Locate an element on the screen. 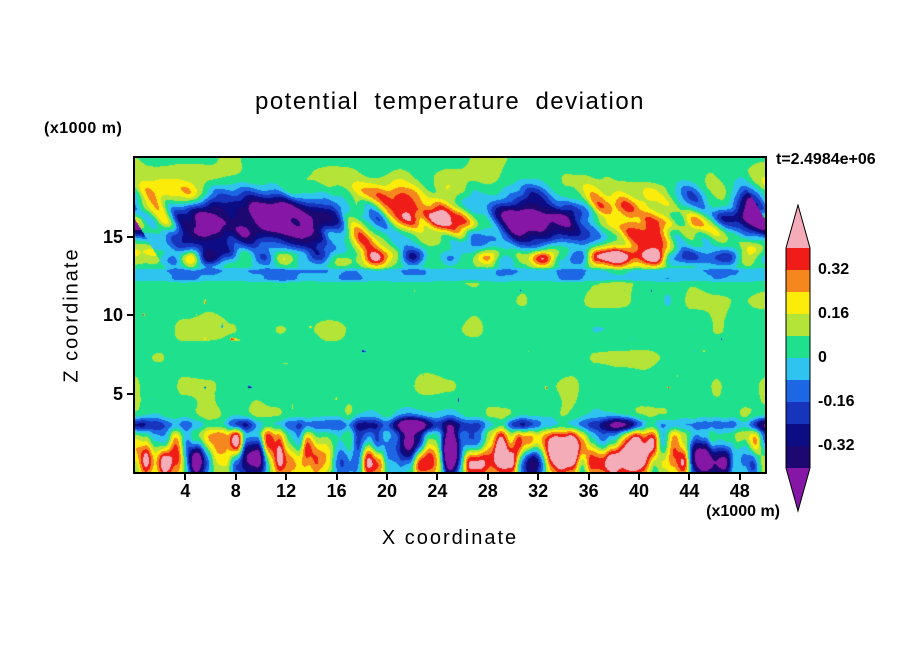 The width and height of the screenshot is (904, 654). plot-title: potential temperature deviation is located at coordinates (450, 101).